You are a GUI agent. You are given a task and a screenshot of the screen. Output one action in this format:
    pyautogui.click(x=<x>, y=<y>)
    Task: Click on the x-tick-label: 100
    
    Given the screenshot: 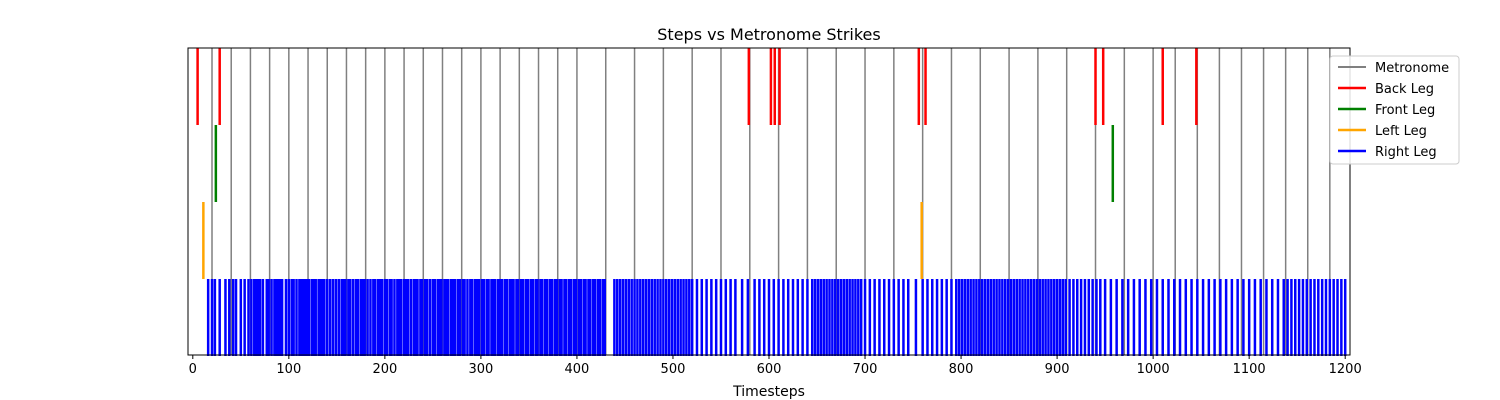 What is the action you would take?
    pyautogui.click(x=288, y=369)
    